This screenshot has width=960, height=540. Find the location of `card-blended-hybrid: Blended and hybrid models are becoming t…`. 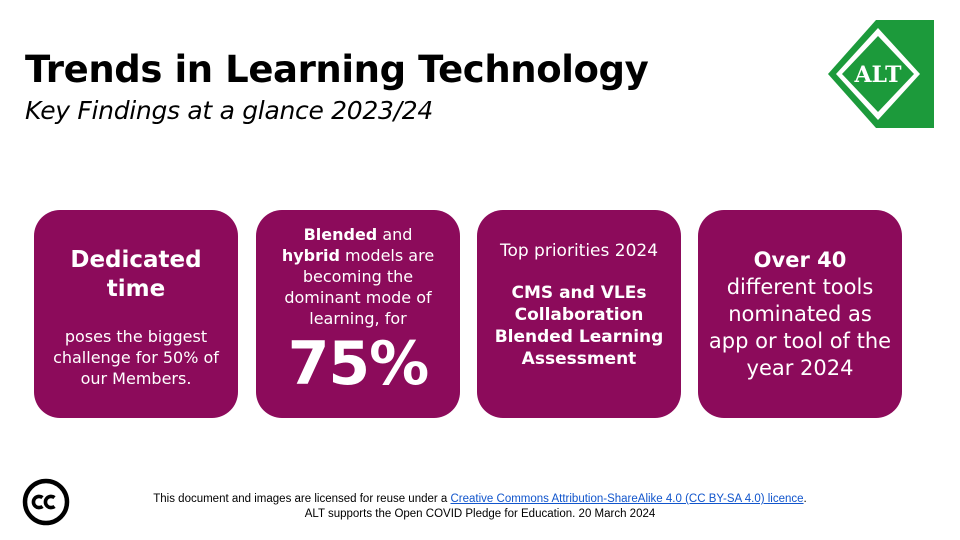

card-blended-hybrid: Blended and hybrid models are becoming t… is located at coordinates (358, 314).